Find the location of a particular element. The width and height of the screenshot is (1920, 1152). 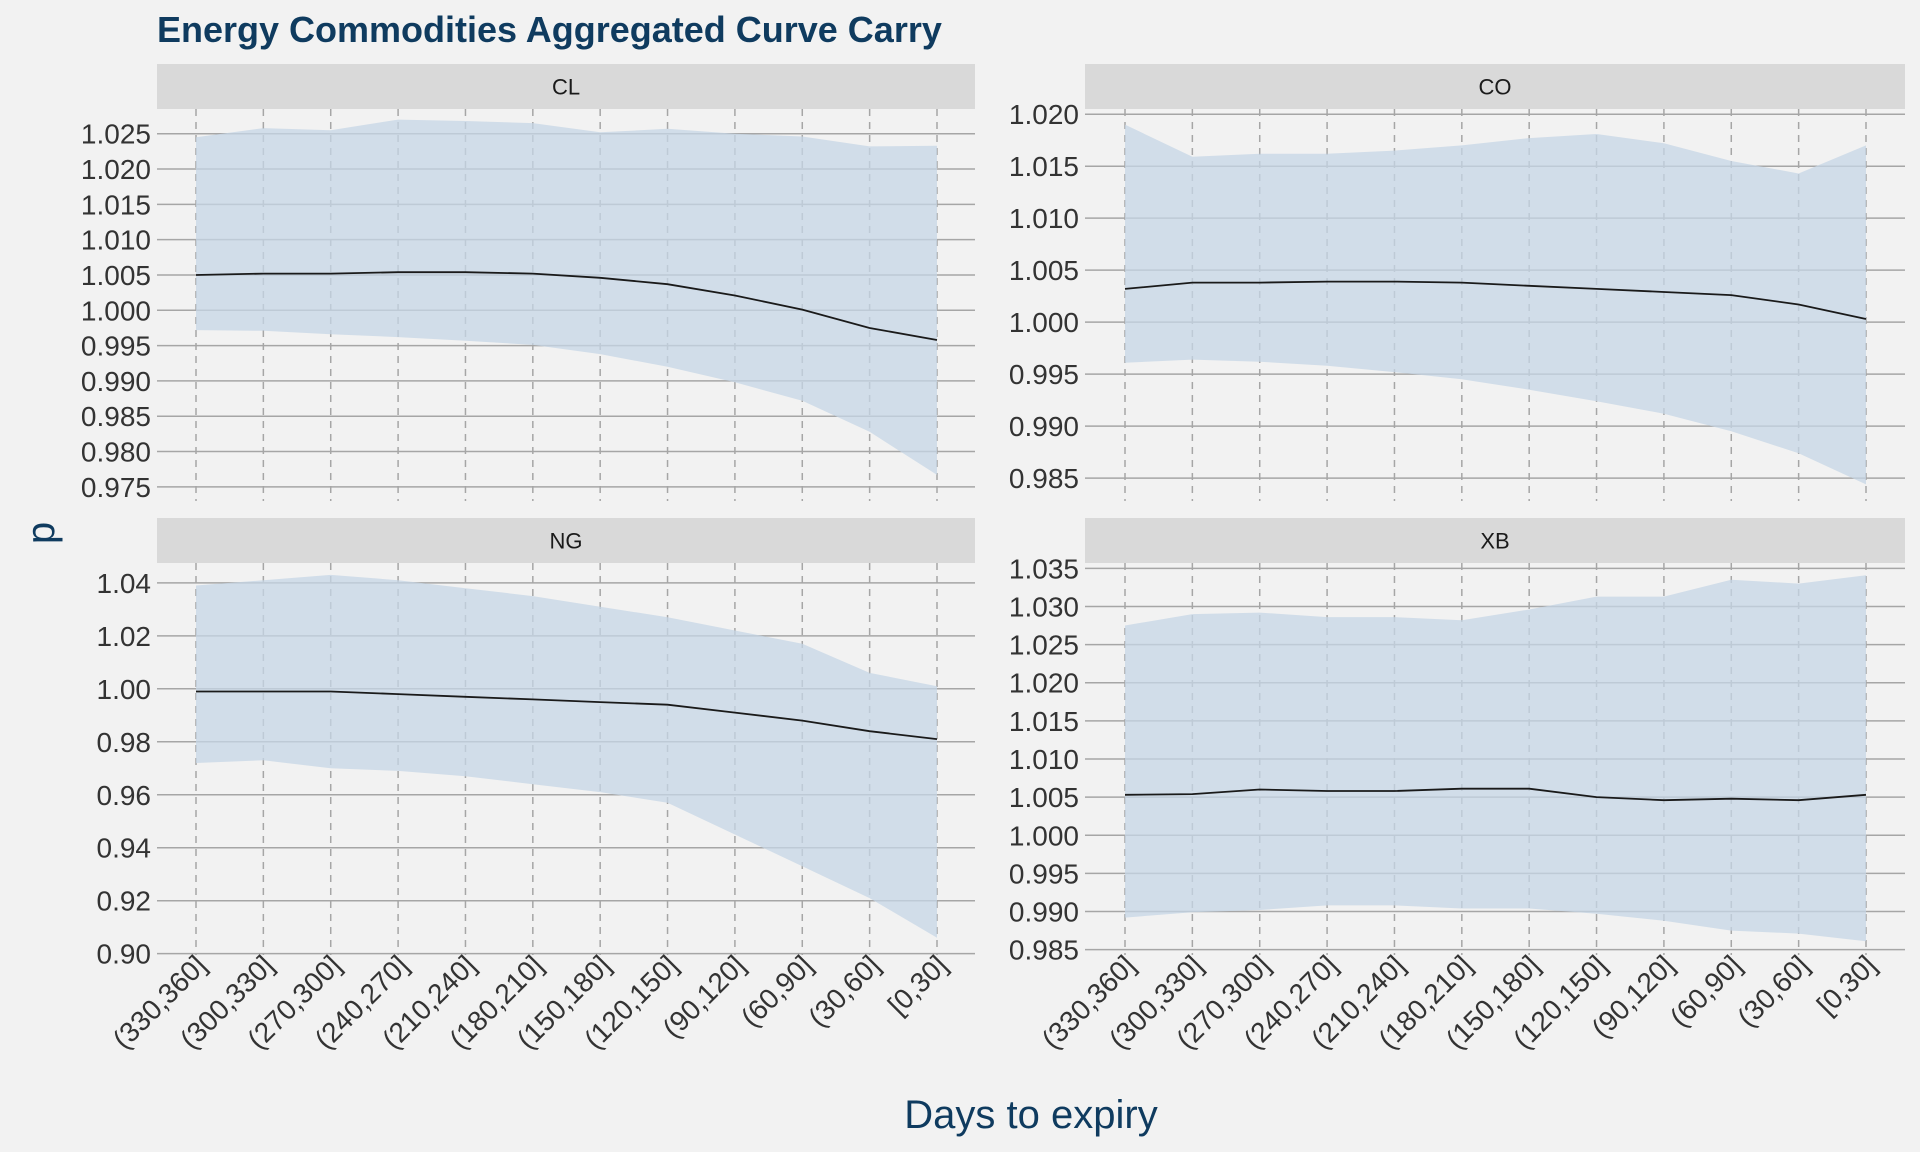

y-tick-label: 0.98 is located at coordinates (124, 742).